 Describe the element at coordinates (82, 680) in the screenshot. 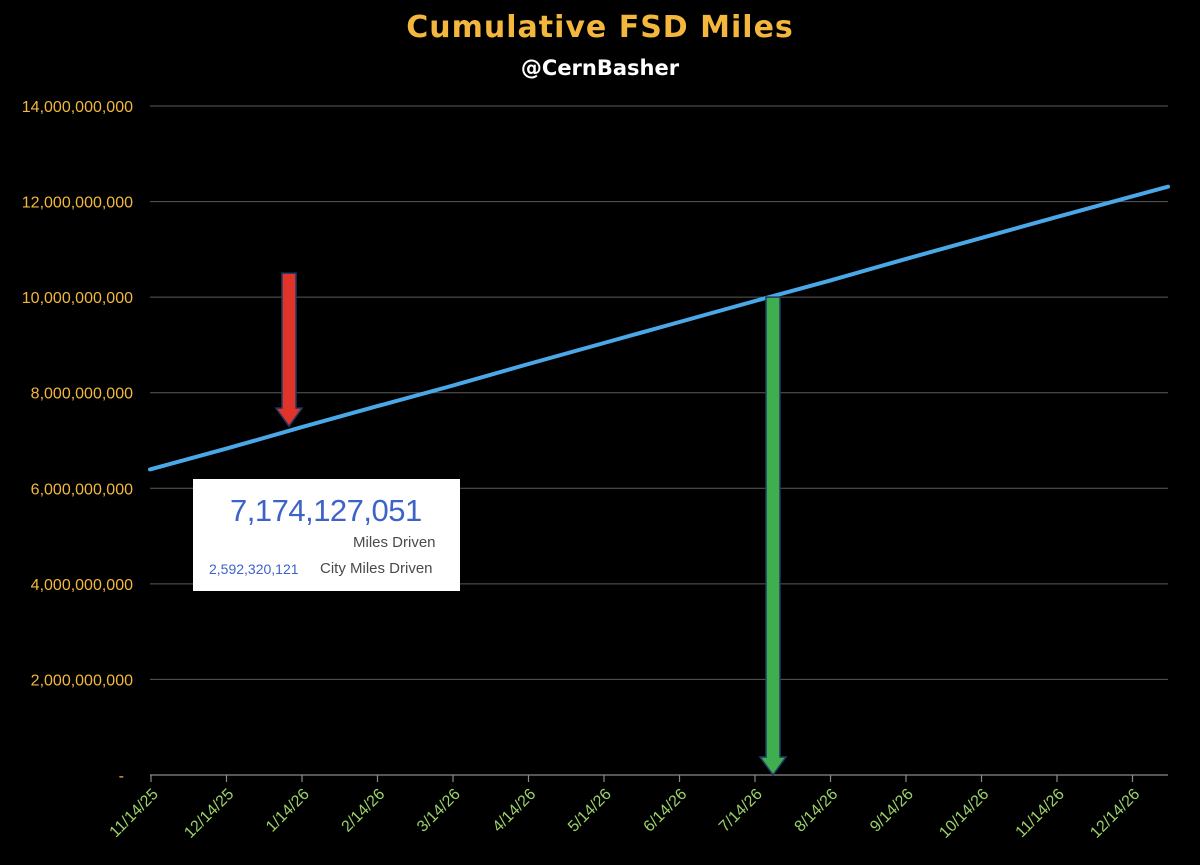

I see `y-tick-label: 2,000,000,000` at that location.